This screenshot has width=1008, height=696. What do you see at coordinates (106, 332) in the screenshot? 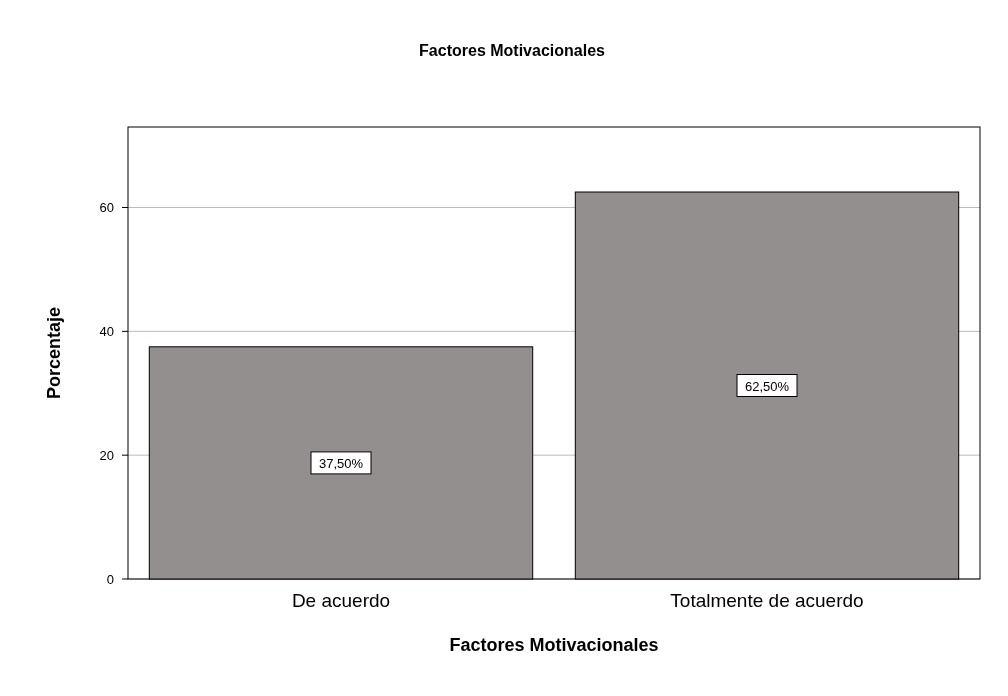
I see `y-tick-label: 40` at bounding box center [106, 332].